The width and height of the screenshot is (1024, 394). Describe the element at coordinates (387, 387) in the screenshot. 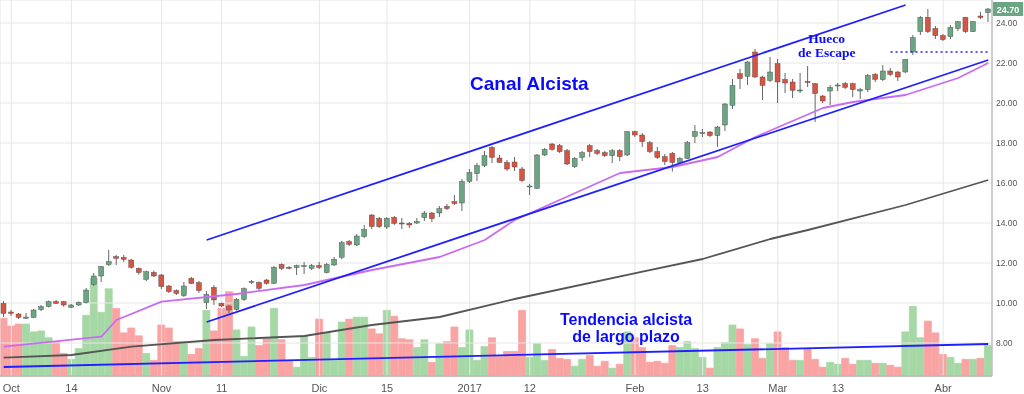

I see `x-tick-label: 15` at that location.